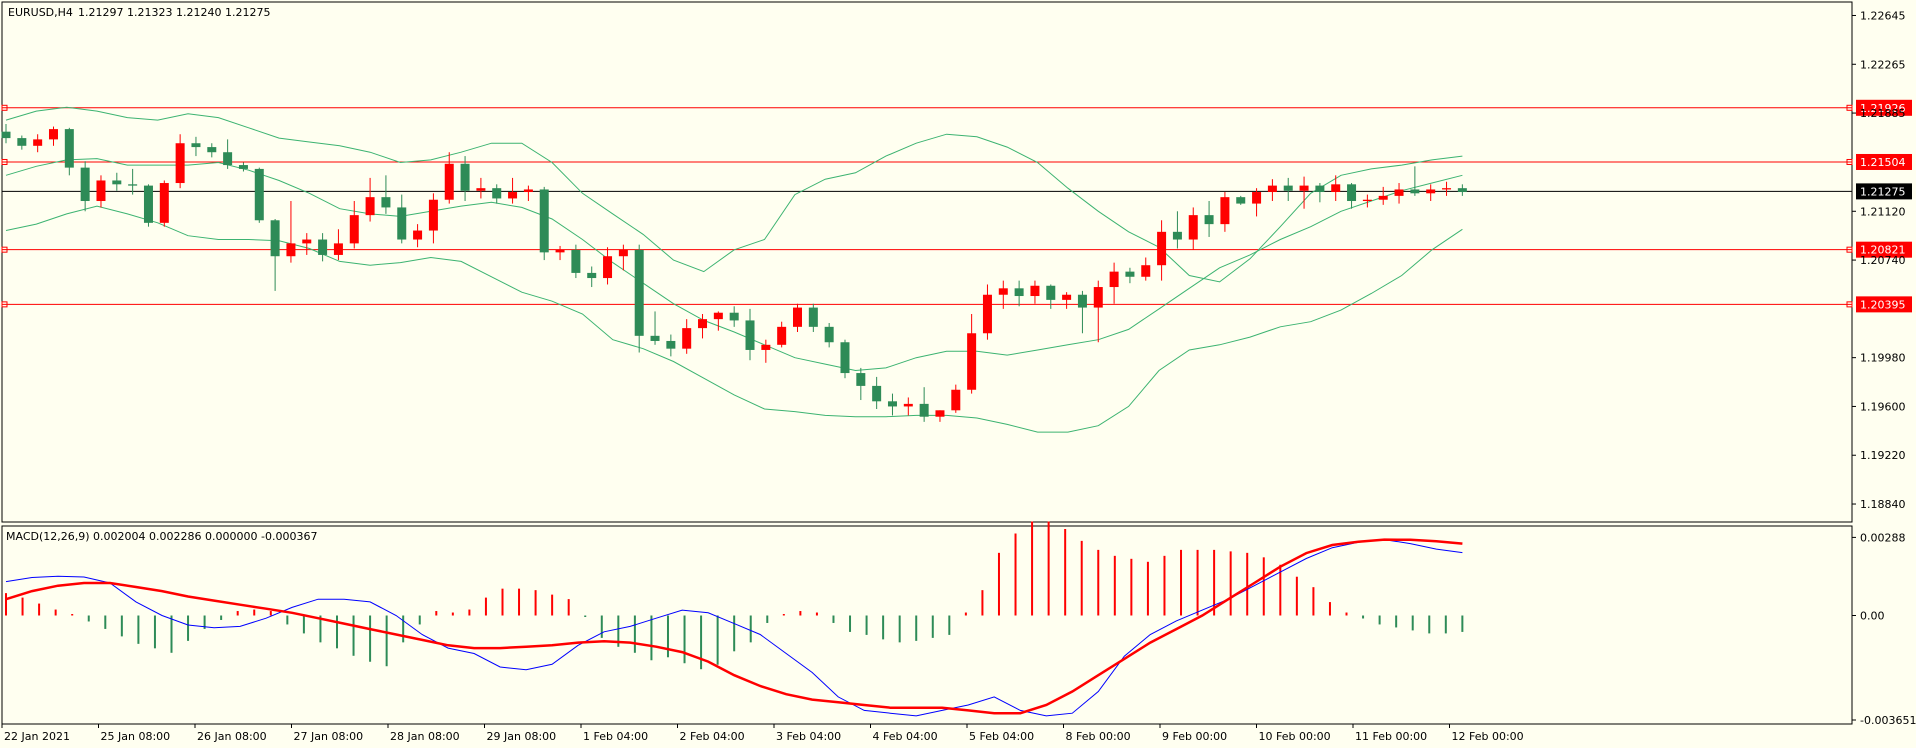 The image size is (1916, 748). Describe the element at coordinates (1883, 455) in the screenshot. I see `y-tick-label: 1.19220` at that location.